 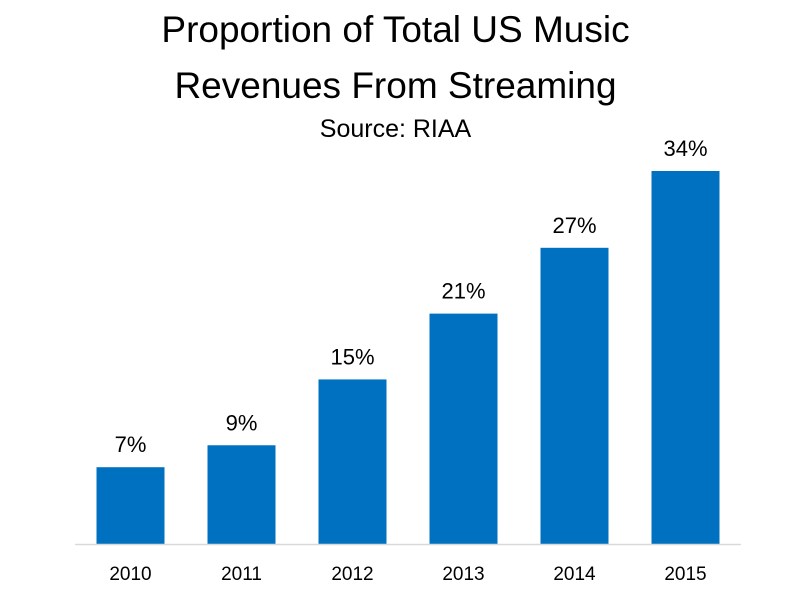 I want to click on x-tick-label-2011: 2011, so click(x=241, y=574).